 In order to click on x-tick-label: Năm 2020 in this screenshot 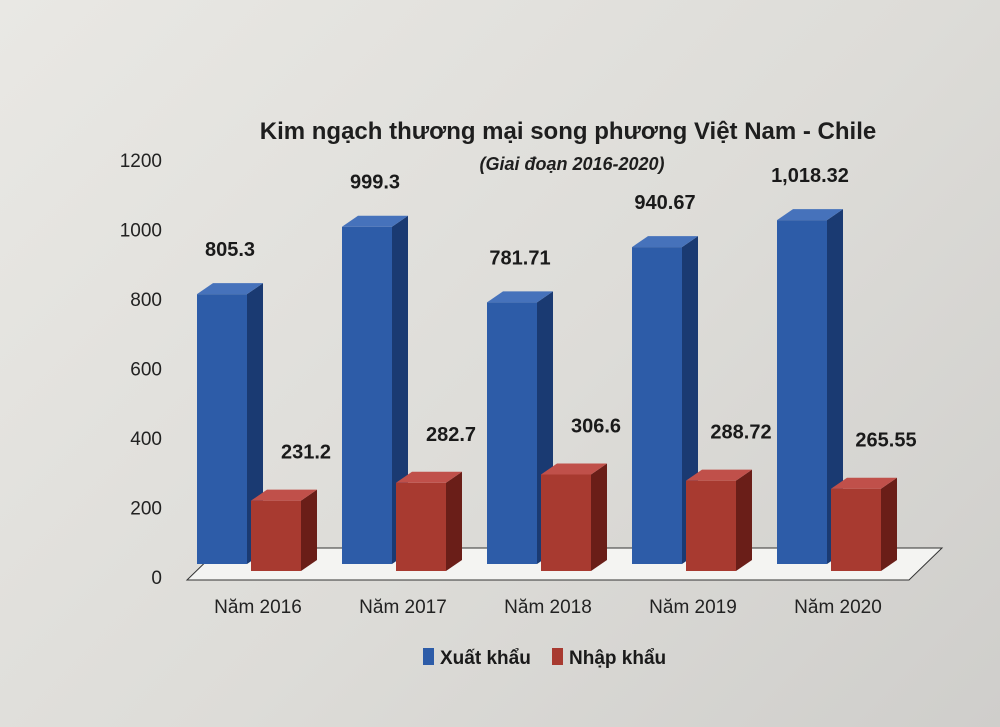, I will do `click(838, 607)`.